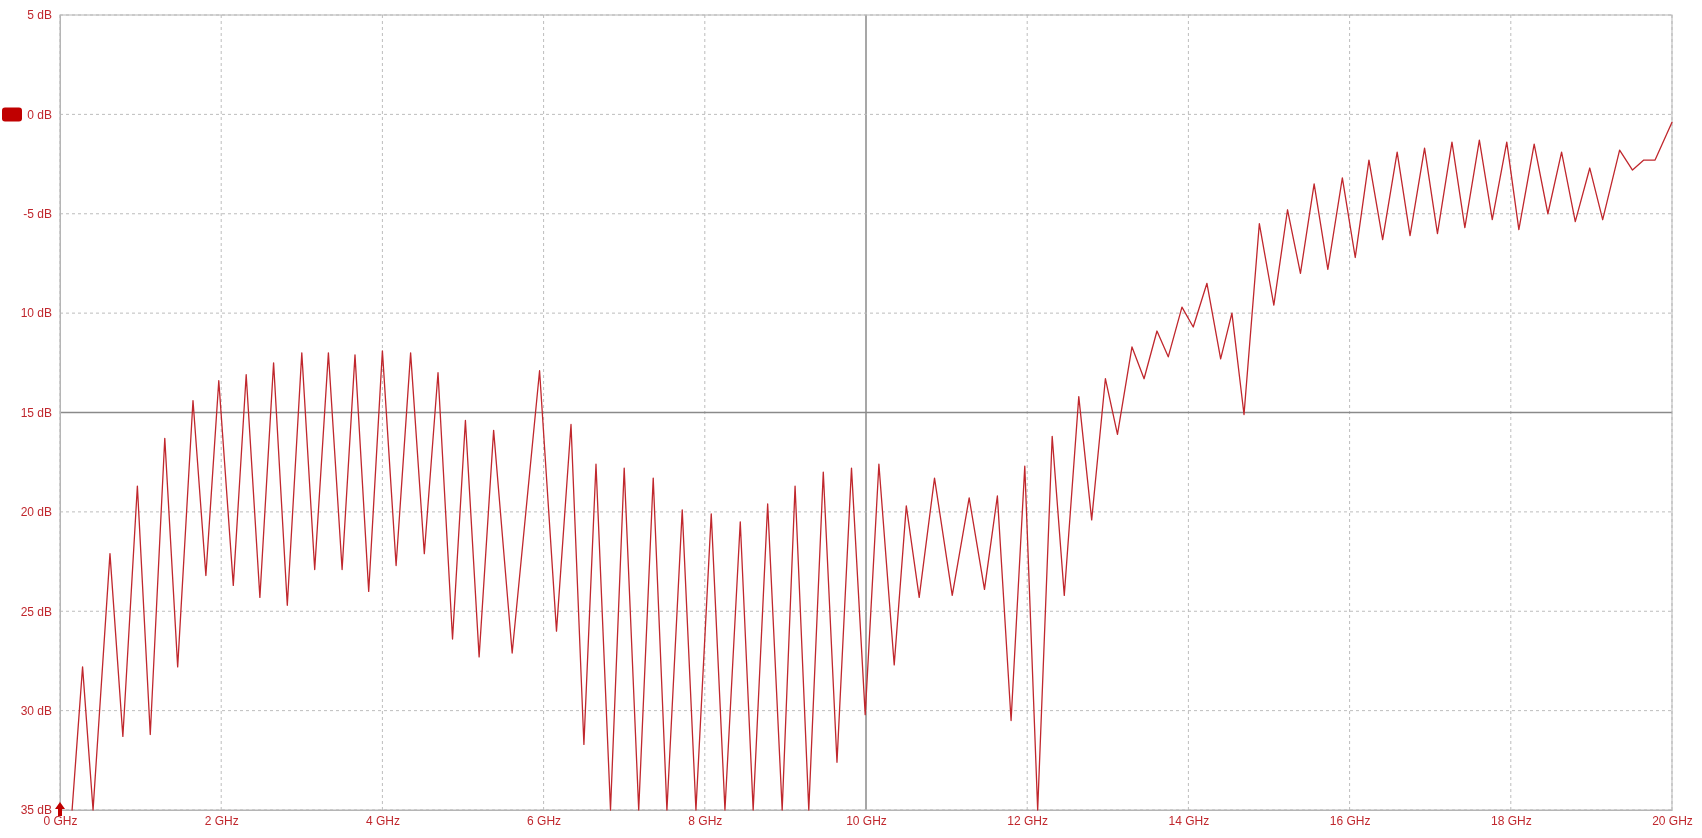  Describe the element at coordinates (36, 611) in the screenshot. I see `y-tick-label: 25 dB` at that location.